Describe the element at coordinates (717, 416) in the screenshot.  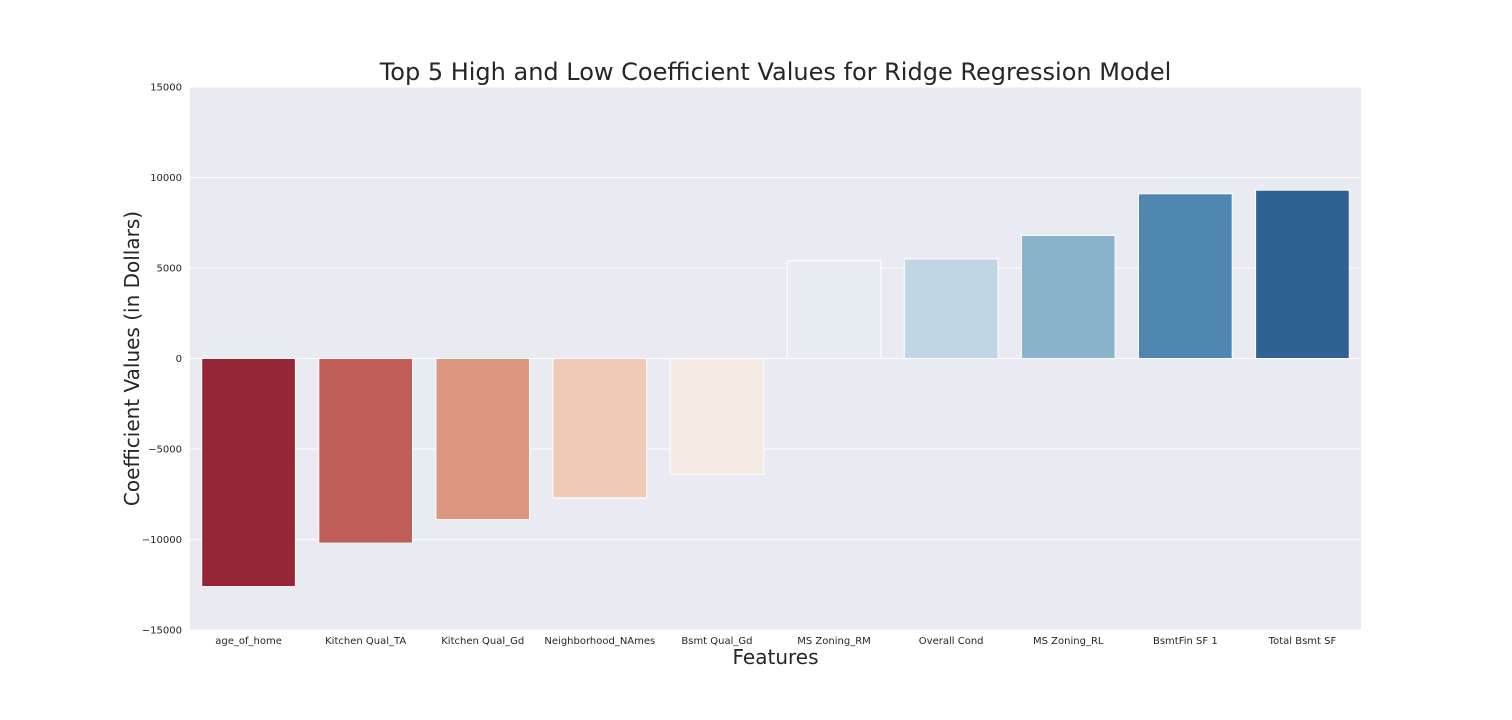
I see `bar-bsmt-qual-gd` at that location.